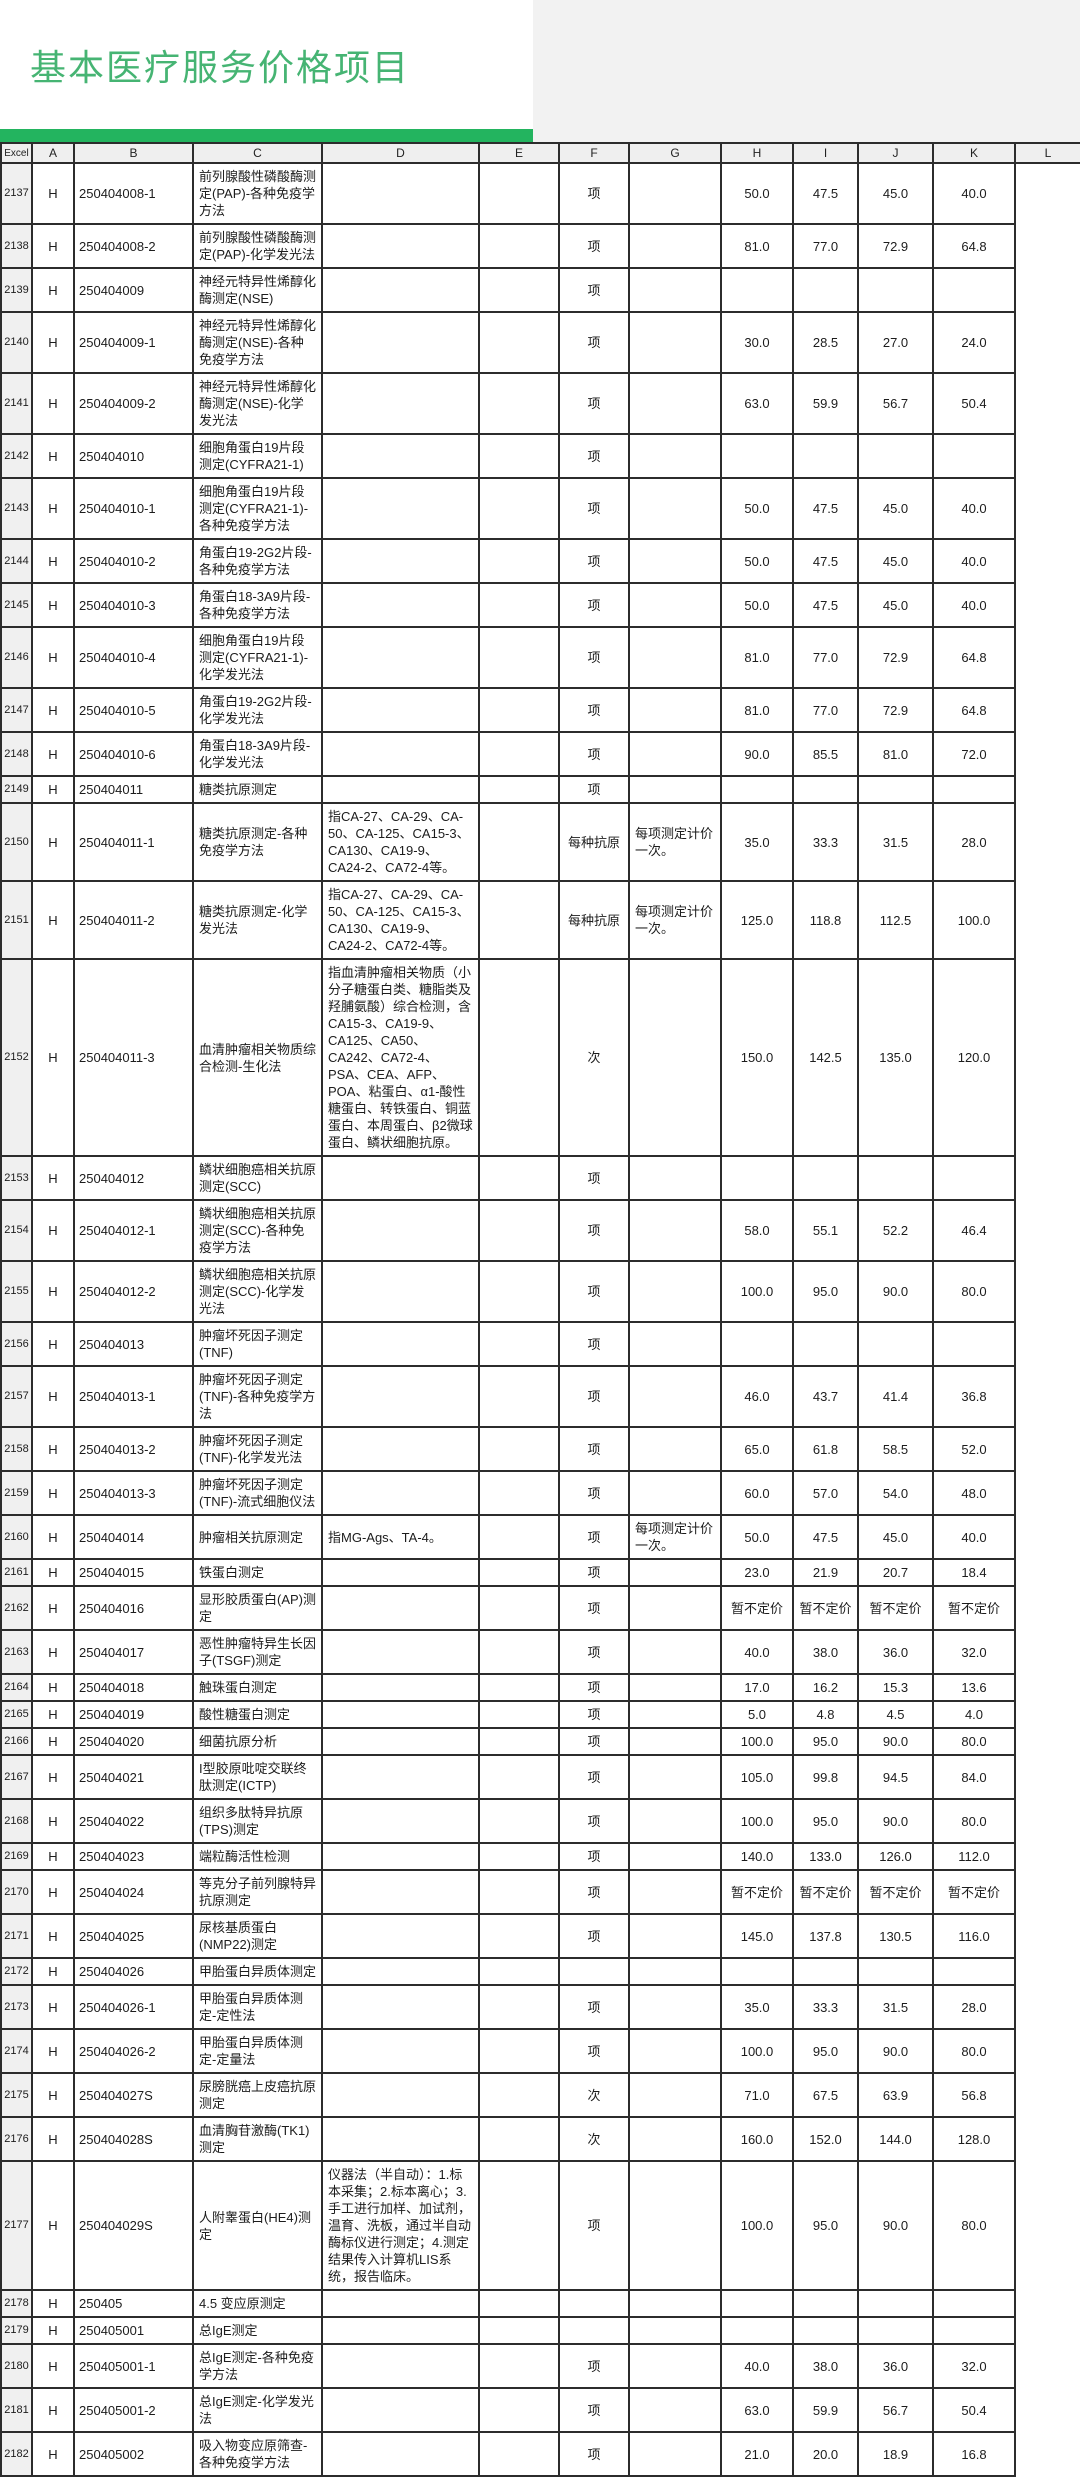 This screenshot has width=1080, height=2477. What do you see at coordinates (133, 1936) in the screenshot?
I see `cell-b: 250404025` at bounding box center [133, 1936].